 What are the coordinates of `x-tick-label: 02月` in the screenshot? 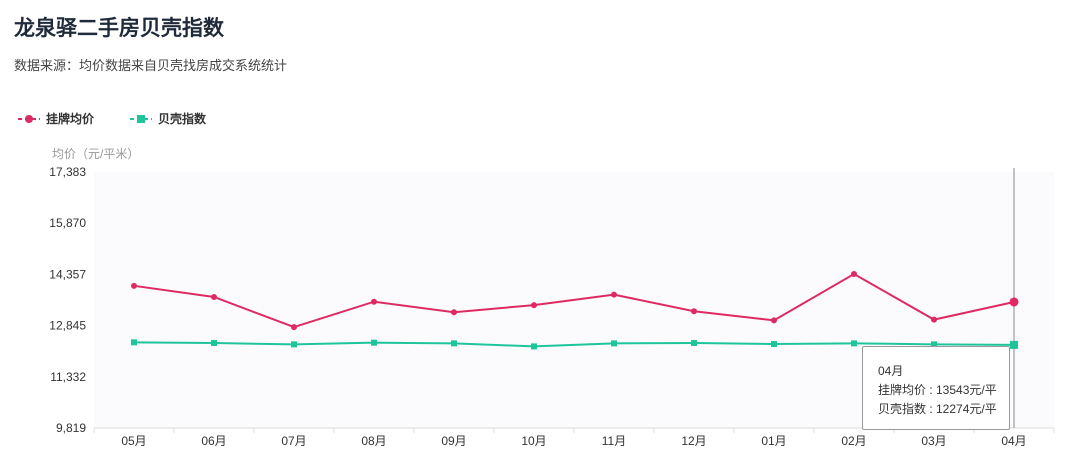 It's located at (853, 441).